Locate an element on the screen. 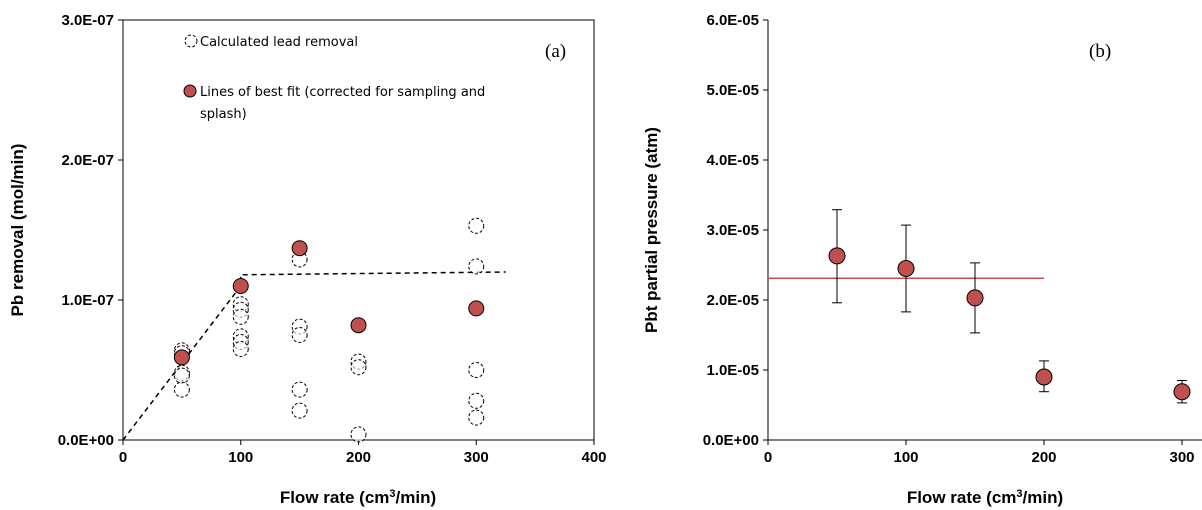 The image size is (1202, 510). panel-b-y-tick-label: 4.0E-05 is located at coordinates (732, 160).